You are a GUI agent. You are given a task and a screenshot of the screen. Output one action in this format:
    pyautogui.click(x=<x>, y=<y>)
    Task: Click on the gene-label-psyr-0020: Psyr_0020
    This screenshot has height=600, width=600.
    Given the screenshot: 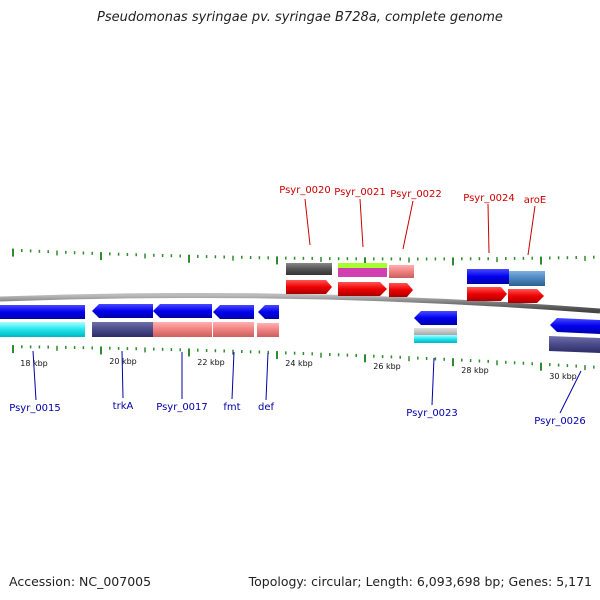 What is the action you would take?
    pyautogui.click(x=305, y=190)
    